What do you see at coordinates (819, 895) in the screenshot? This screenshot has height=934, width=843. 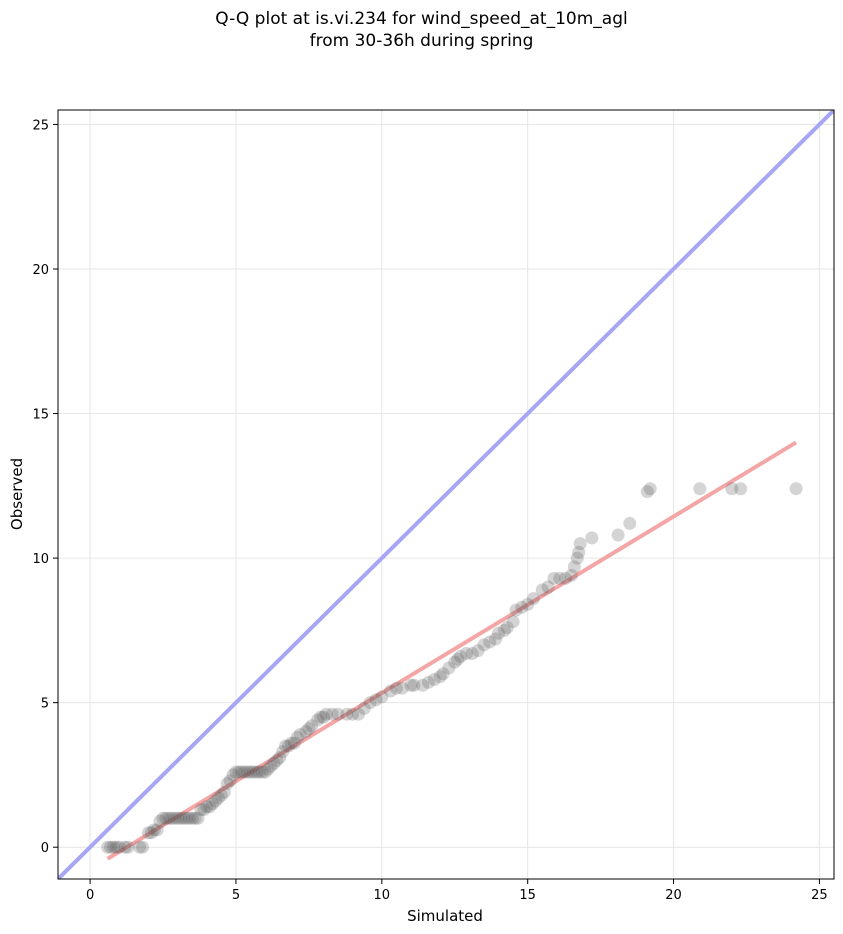 I see `x-tick-label: 25` at bounding box center [819, 895].